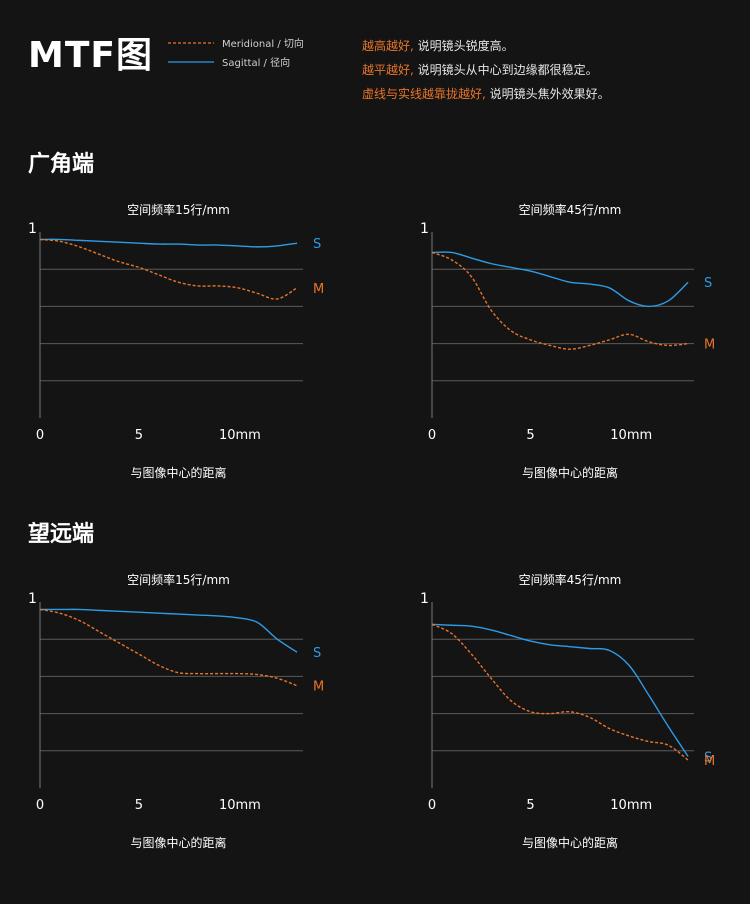 The width and height of the screenshot is (750, 904). Describe the element at coordinates (505, 70) in the screenshot. I see `note-text: 说明镜头从中心到边缘都很稳定。` at that location.